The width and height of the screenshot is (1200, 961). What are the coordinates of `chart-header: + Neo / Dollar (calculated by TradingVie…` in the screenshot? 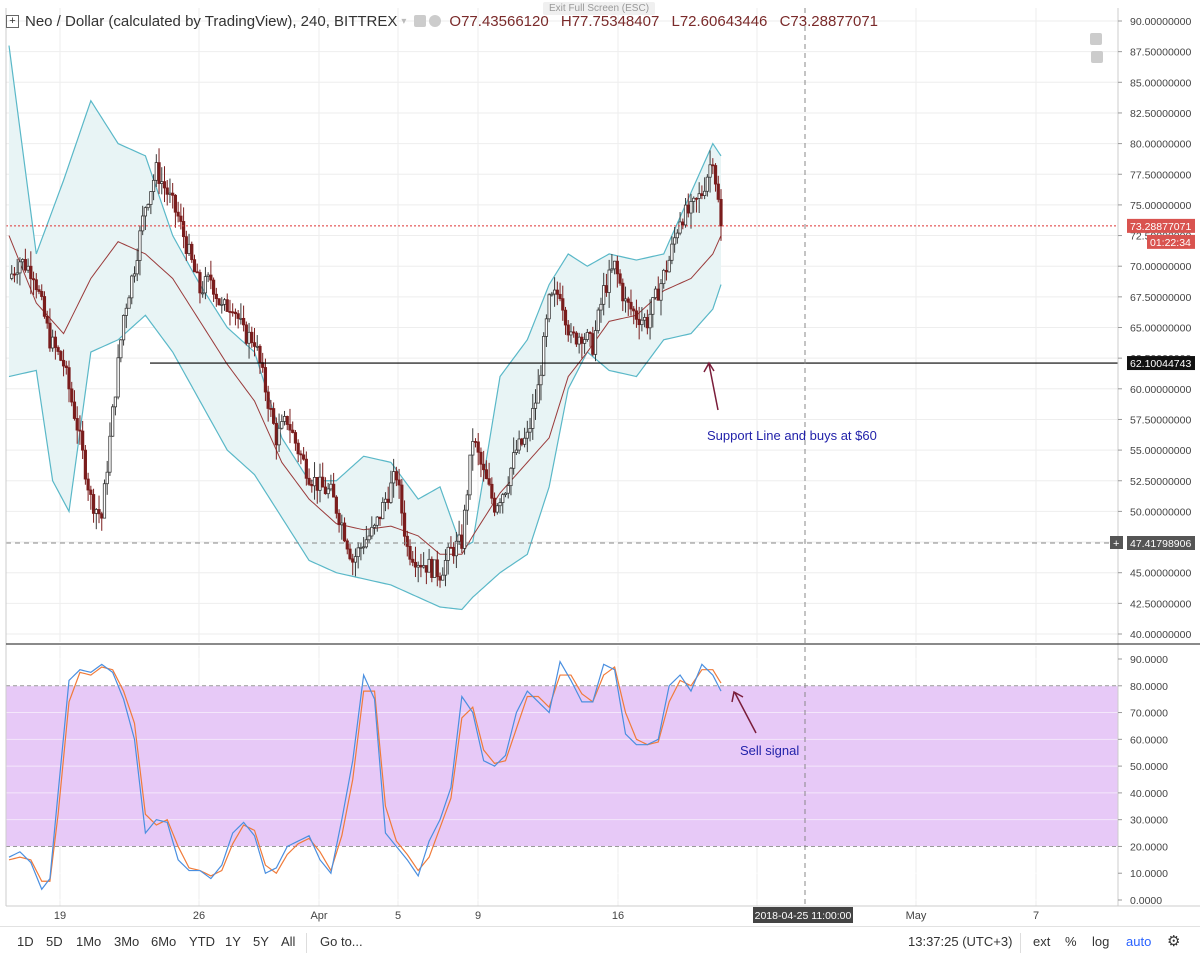 It's located at (442, 21).